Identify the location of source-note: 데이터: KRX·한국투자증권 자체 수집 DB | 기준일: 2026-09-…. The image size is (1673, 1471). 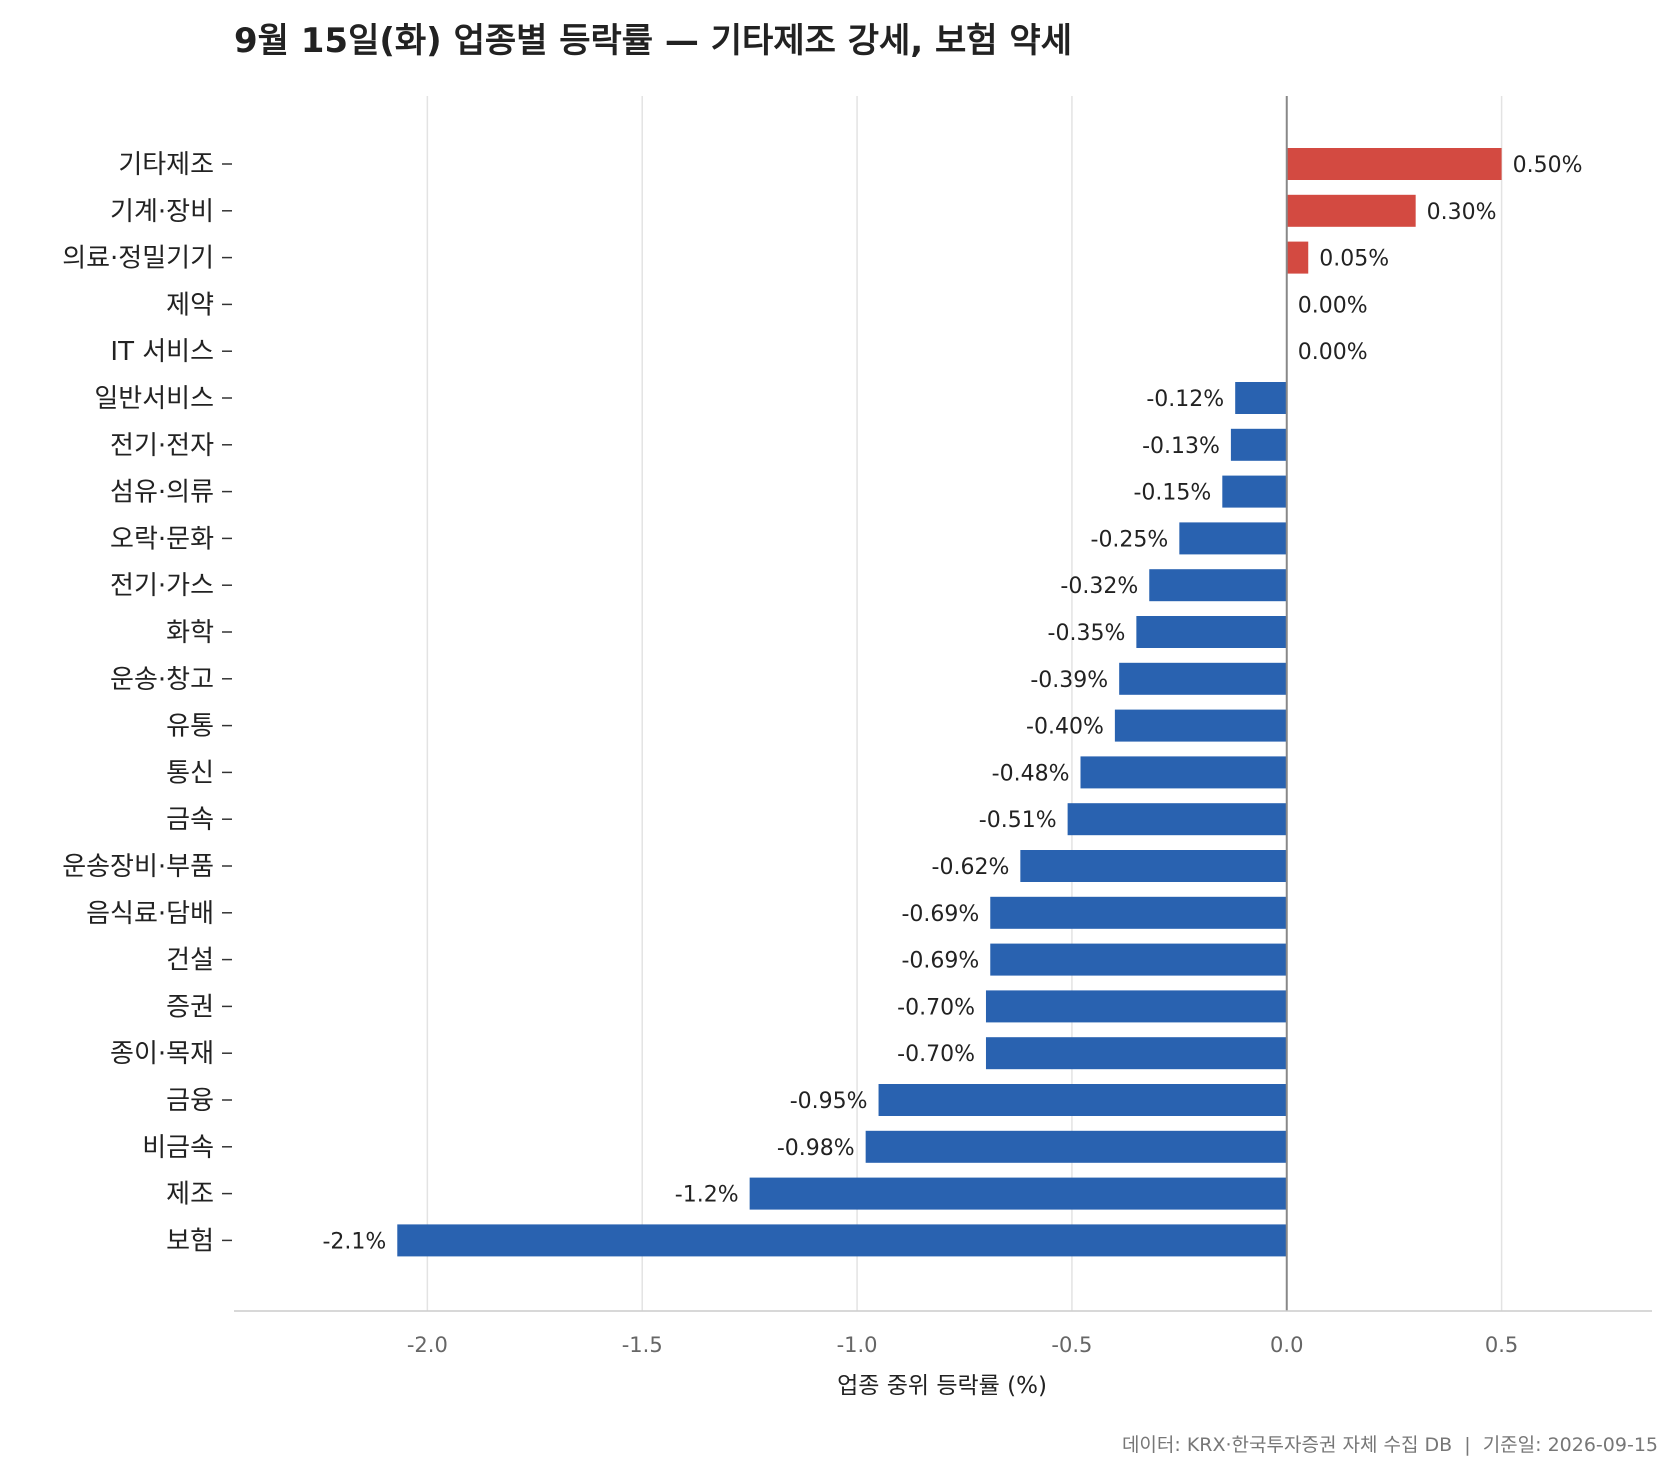
(1390, 1445).